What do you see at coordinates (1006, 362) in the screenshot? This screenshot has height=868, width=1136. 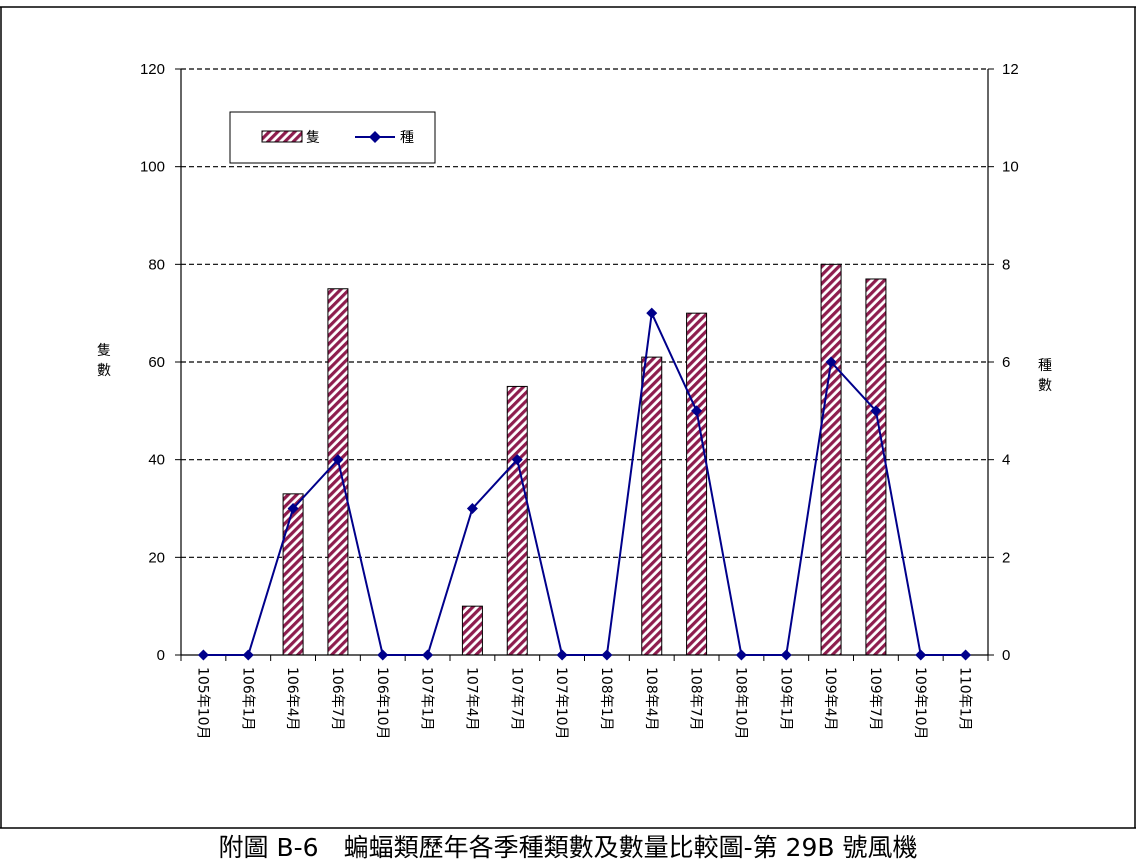 I see `right-tick-label: 6` at bounding box center [1006, 362].